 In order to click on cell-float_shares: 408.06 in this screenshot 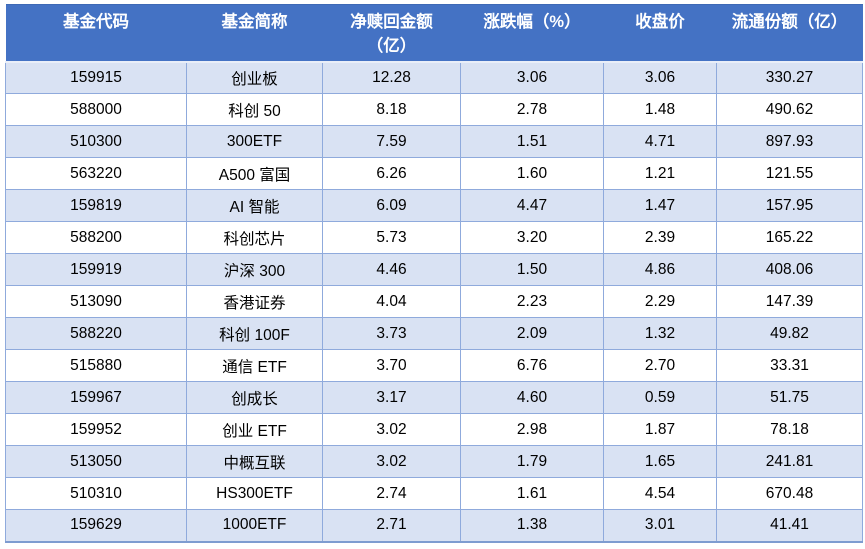, I will do `click(789, 269)`.